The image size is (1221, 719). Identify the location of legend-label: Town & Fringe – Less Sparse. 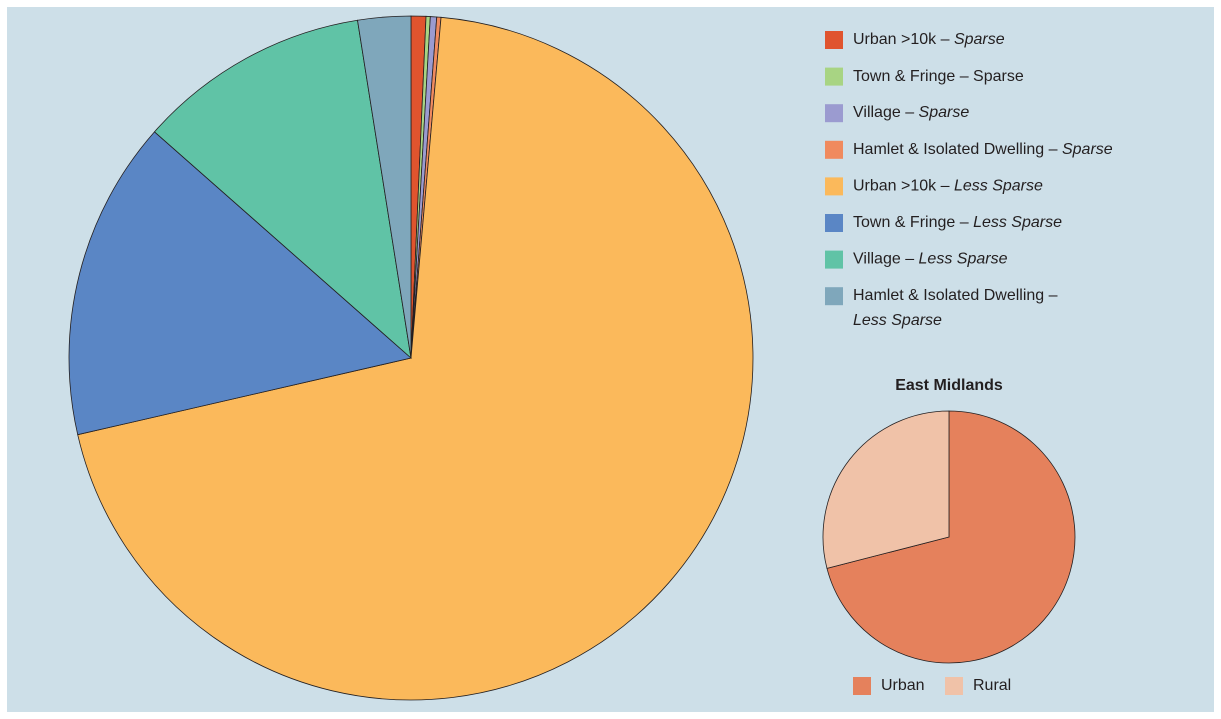
(957, 222).